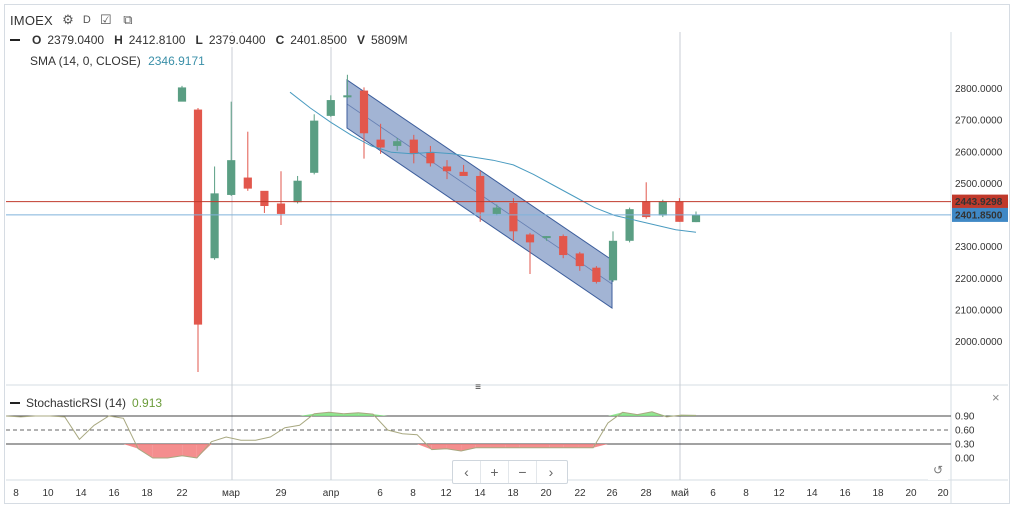 The width and height of the screenshot is (1016, 508). I want to click on stoch-label: StochasticRSI (14), so click(76, 403).